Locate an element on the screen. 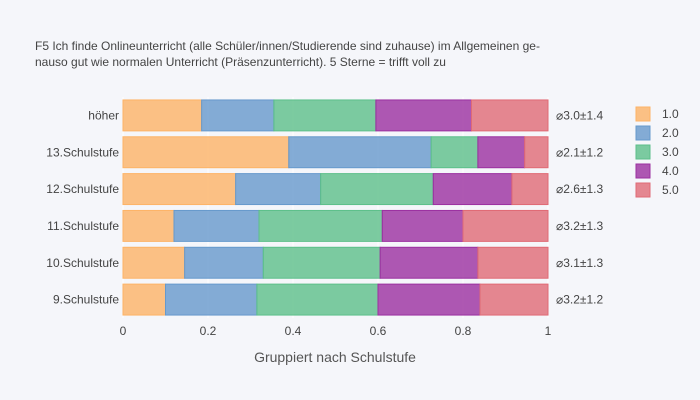 The image size is (700, 400). x-tick-label: 1 is located at coordinates (548, 331).